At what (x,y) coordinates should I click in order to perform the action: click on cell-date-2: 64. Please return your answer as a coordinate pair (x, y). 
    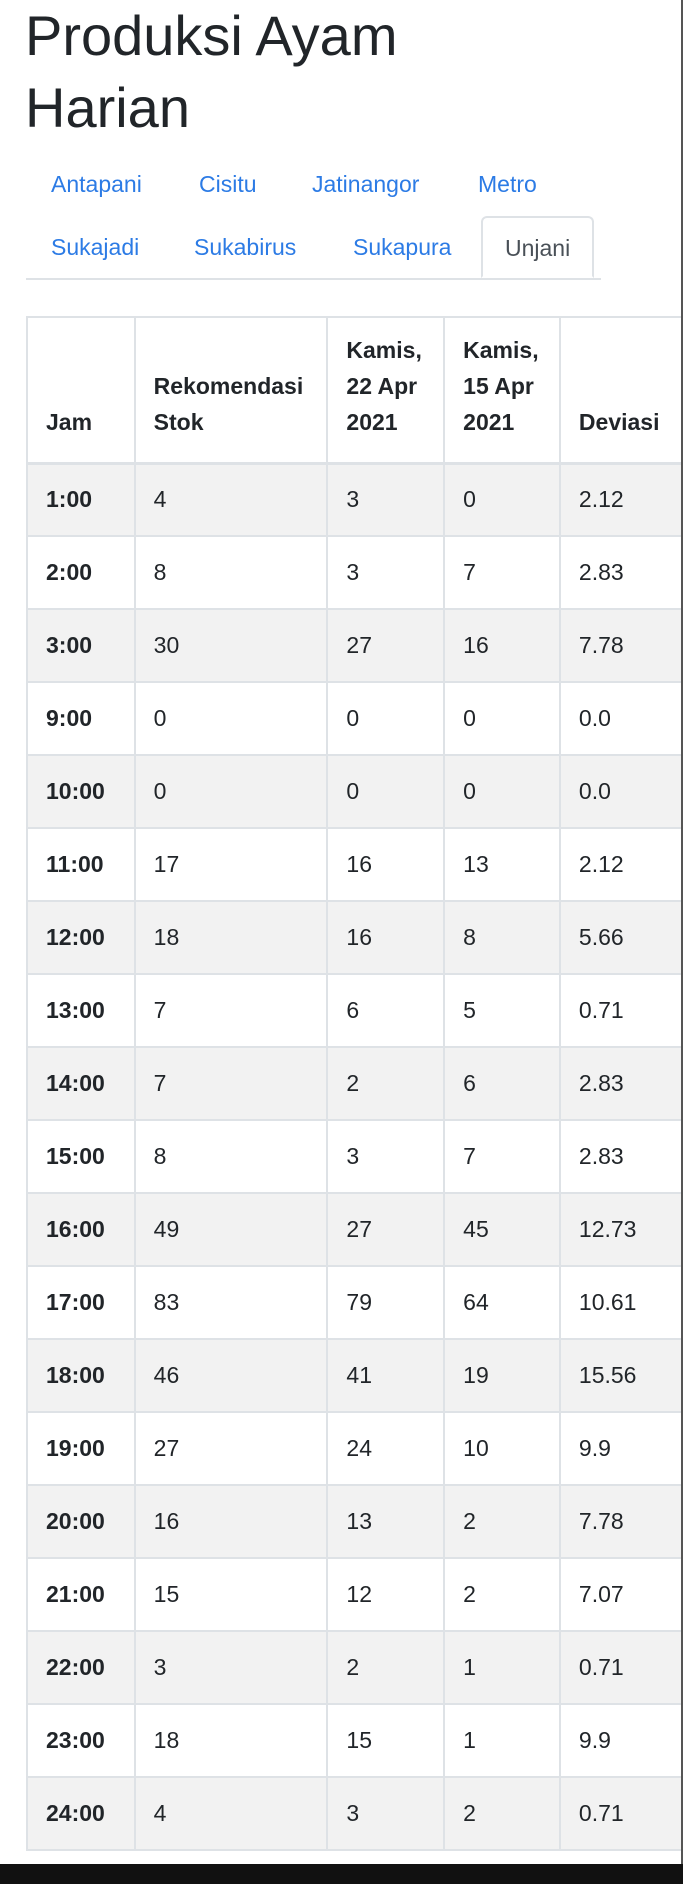
    Looking at the image, I should click on (502, 1302).